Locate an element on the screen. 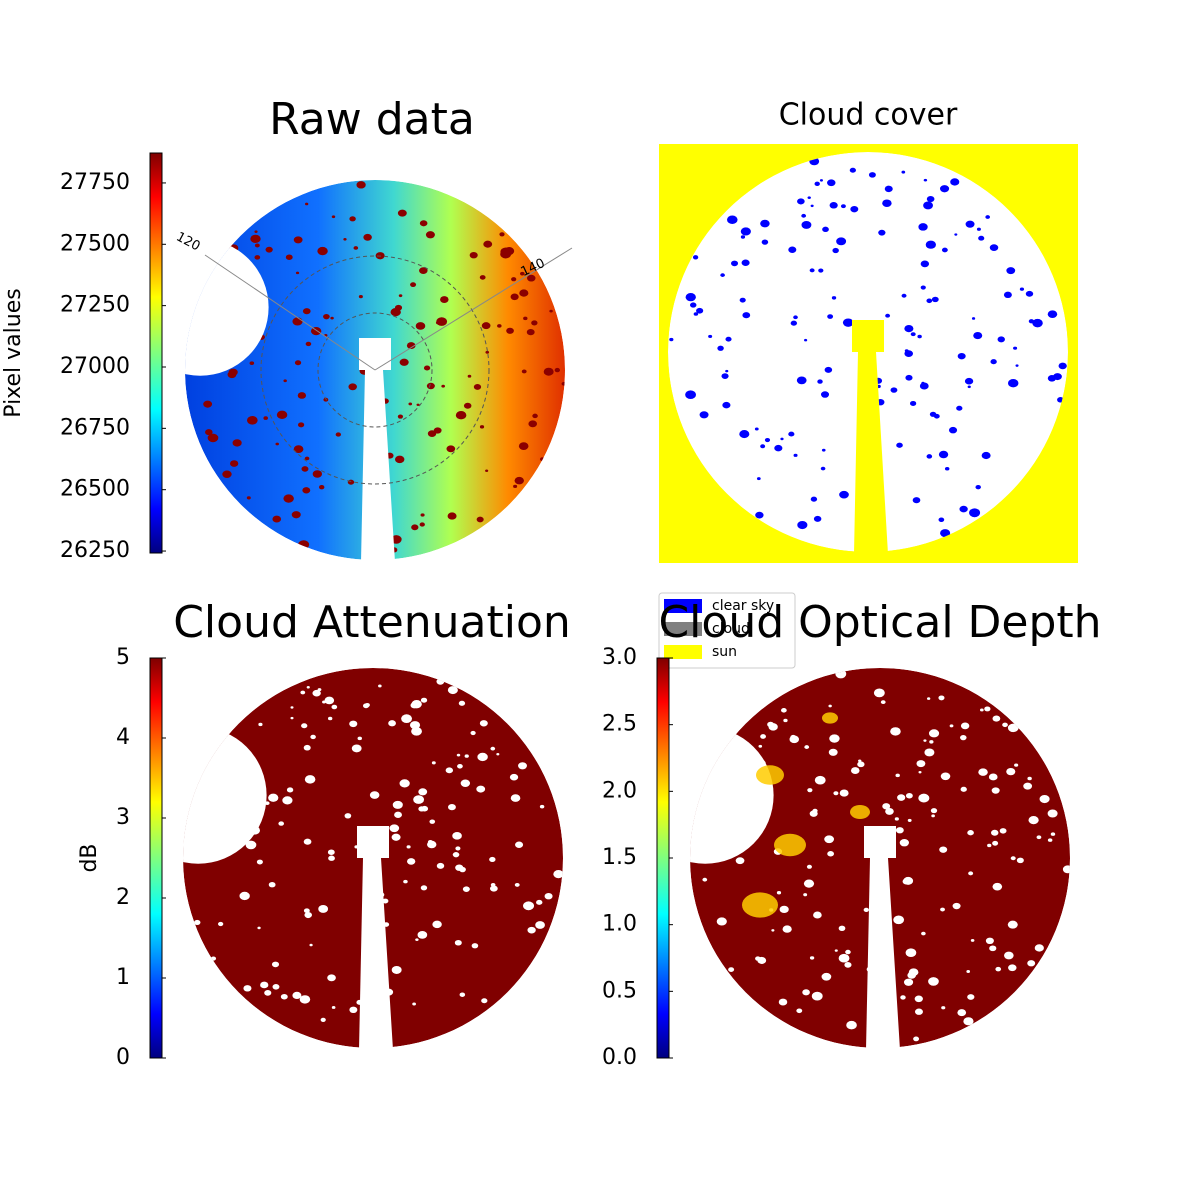 Image resolution: width=1200 pixels, height=1200 pixels. range-ring is located at coordinates (375, 370).